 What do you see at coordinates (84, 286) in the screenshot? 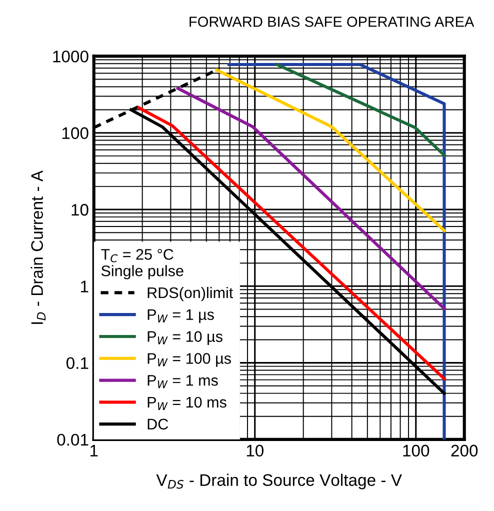
I see `y-tick-label: 1` at bounding box center [84, 286].